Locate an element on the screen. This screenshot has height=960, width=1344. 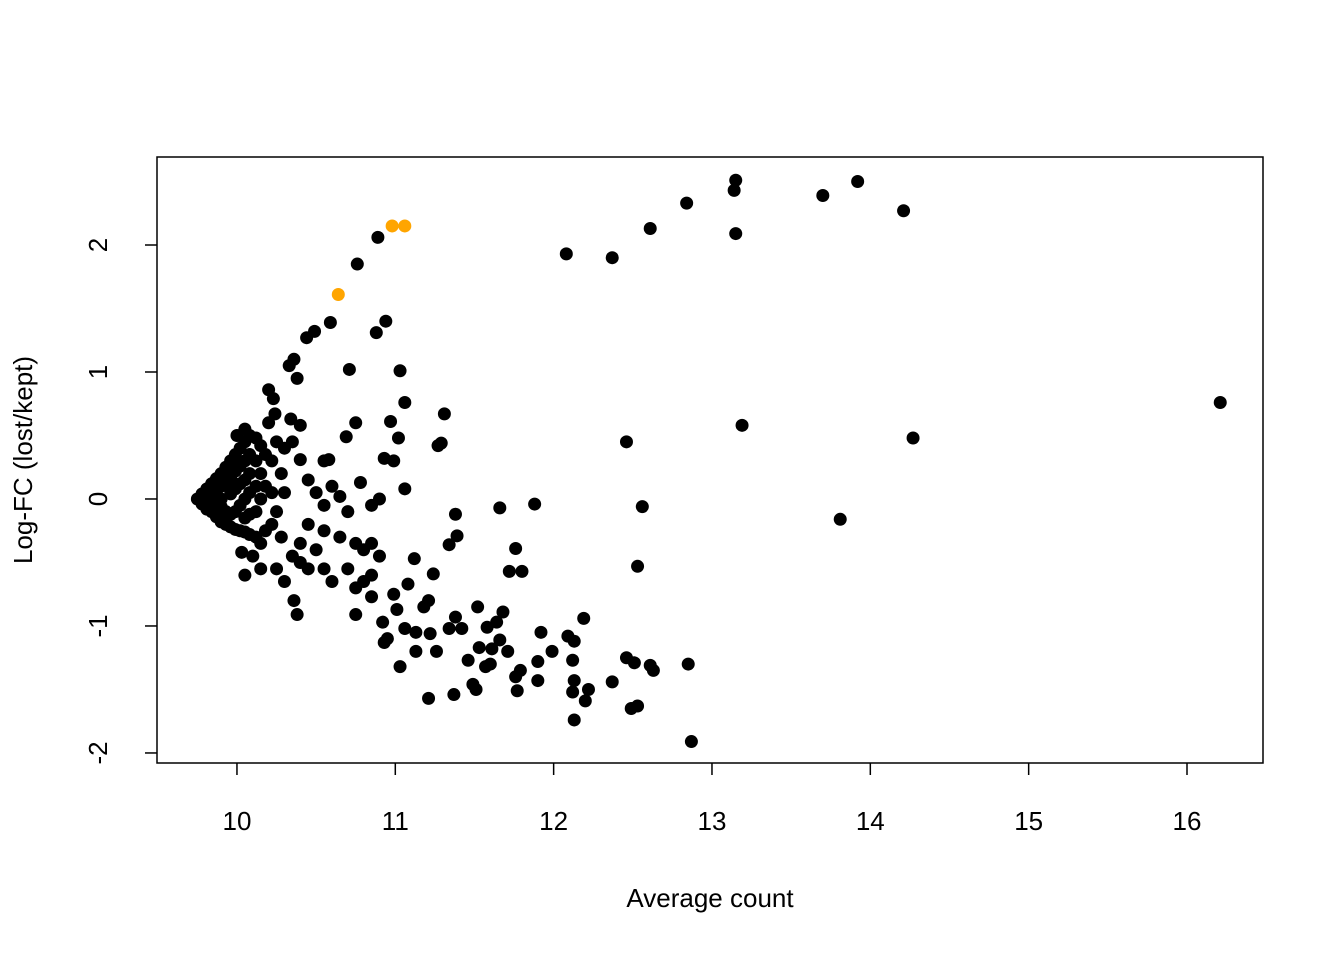
y-tick-label: -1 is located at coordinates (98, 625).